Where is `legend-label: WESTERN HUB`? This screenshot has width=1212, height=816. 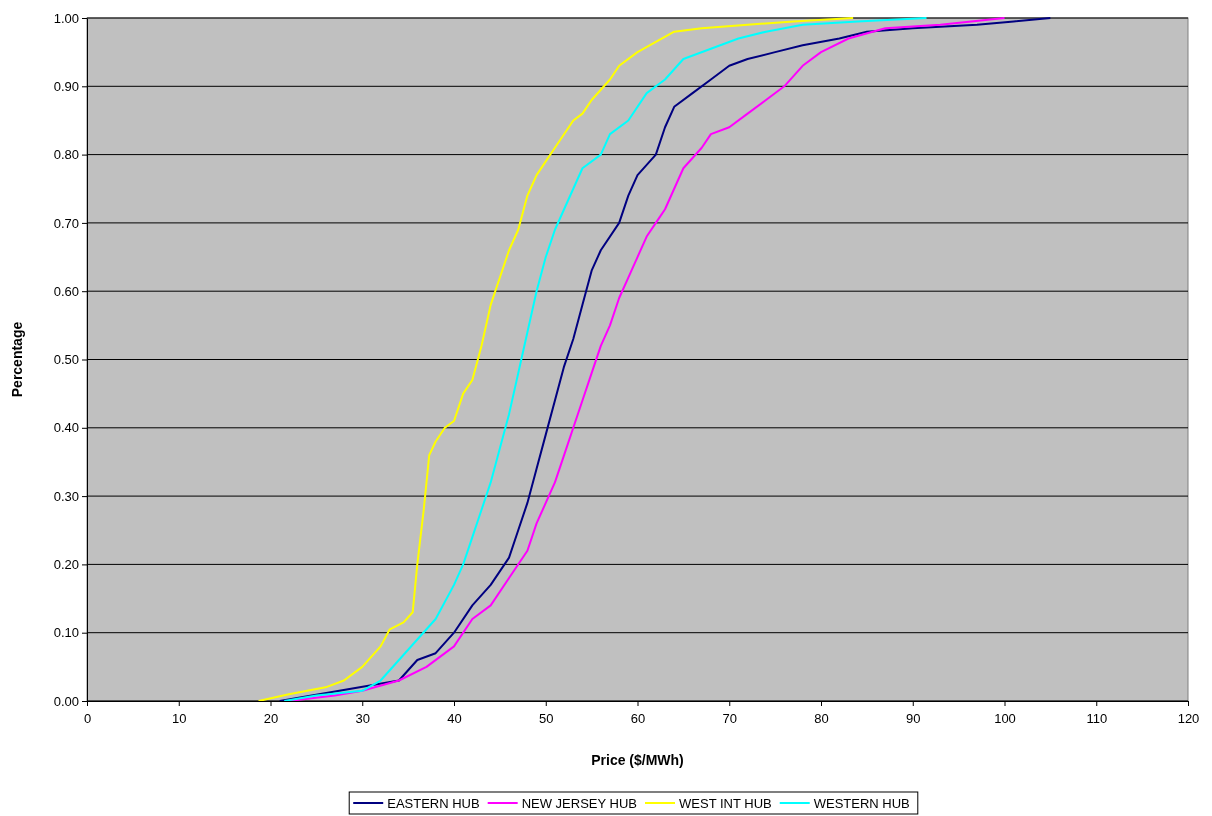
legend-label: WESTERN HUB is located at coordinates (861, 803).